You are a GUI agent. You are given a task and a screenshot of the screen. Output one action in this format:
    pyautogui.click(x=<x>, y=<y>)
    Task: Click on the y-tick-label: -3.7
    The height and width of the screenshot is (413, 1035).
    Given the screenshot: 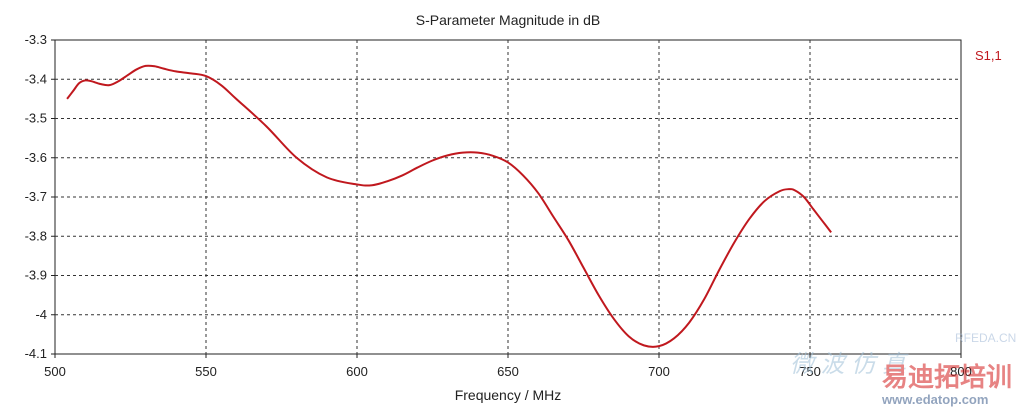 What is the action you would take?
    pyautogui.click(x=36, y=196)
    